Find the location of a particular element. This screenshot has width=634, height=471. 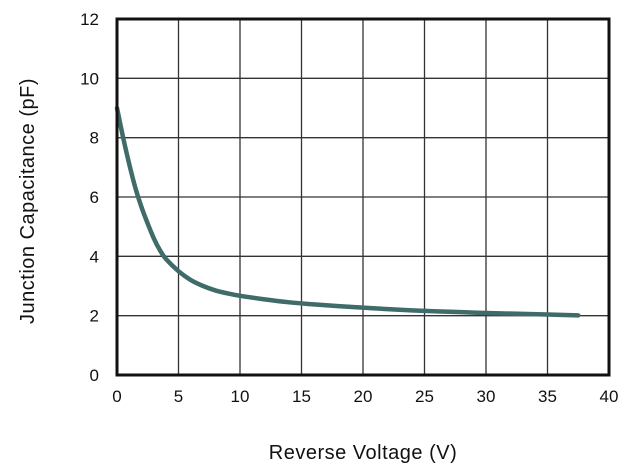

x-tick-labels: 0 5 10 15 20 25 30 35 40 is located at coordinates (365, 396).